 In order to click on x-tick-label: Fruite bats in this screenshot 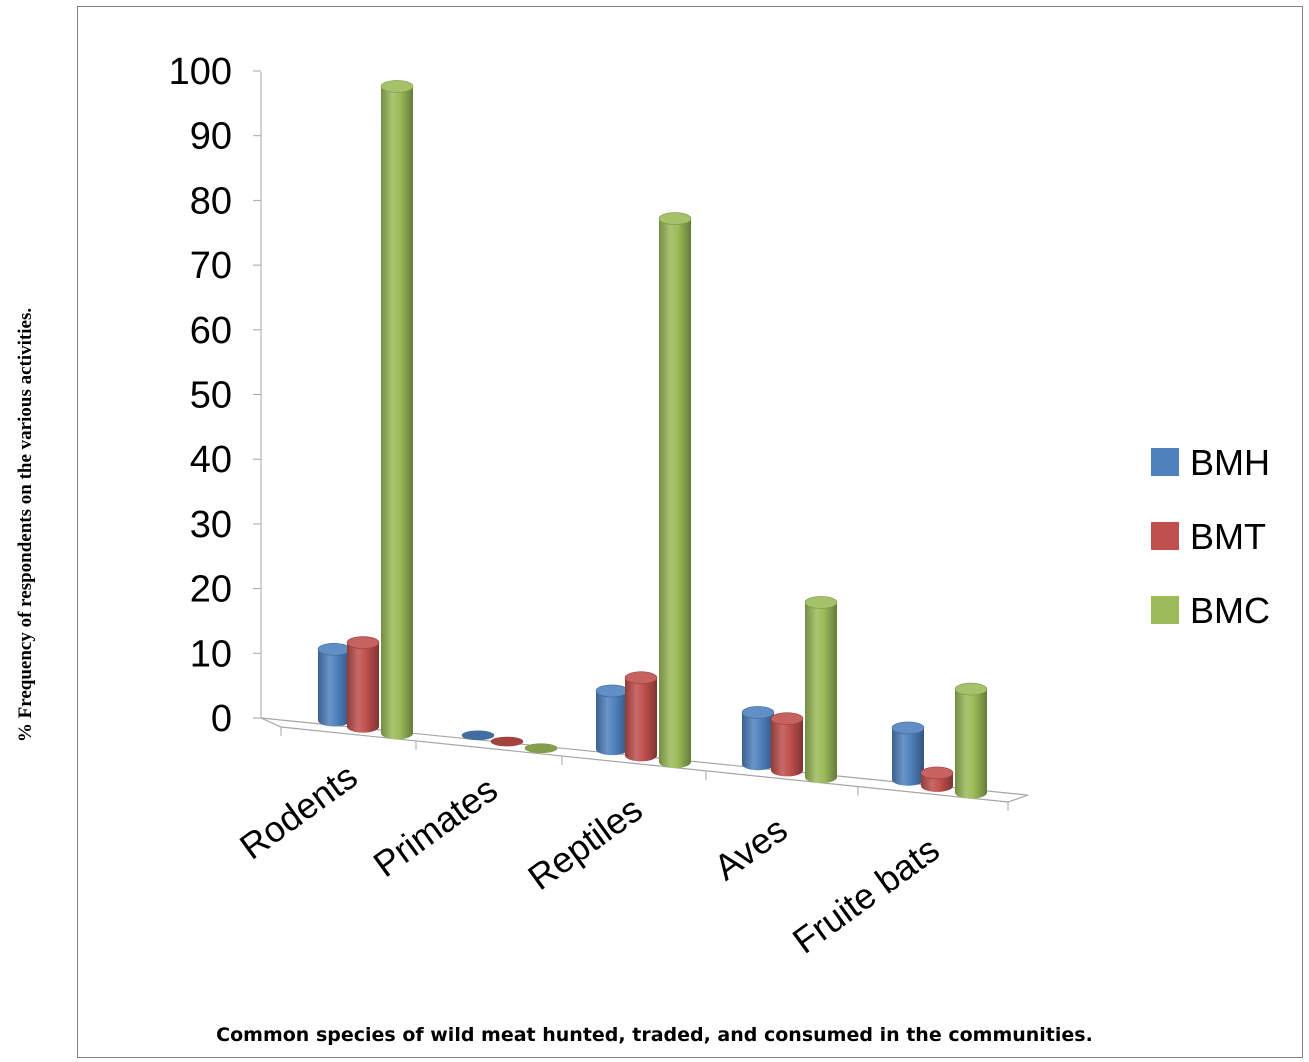, I will do `click(866, 894)`.